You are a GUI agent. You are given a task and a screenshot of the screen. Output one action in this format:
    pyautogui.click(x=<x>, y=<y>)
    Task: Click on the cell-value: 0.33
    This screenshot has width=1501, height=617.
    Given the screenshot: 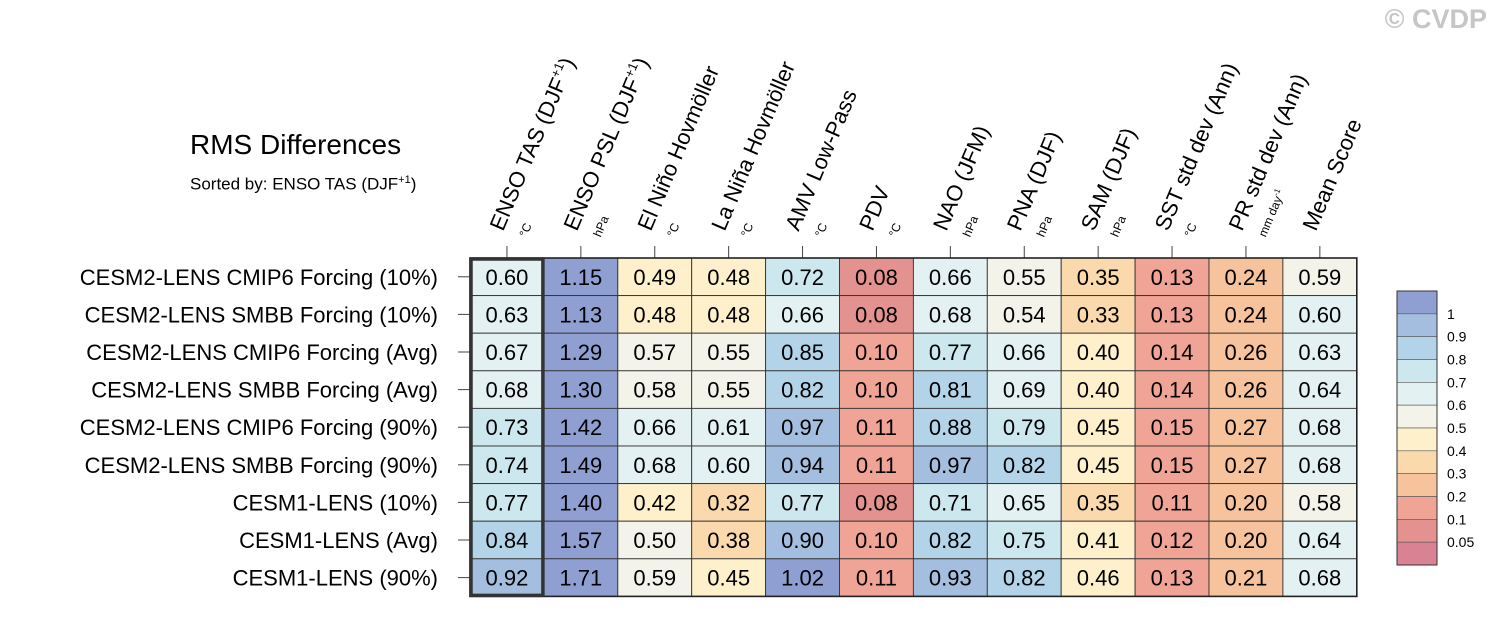 What is the action you would take?
    pyautogui.click(x=1098, y=314)
    